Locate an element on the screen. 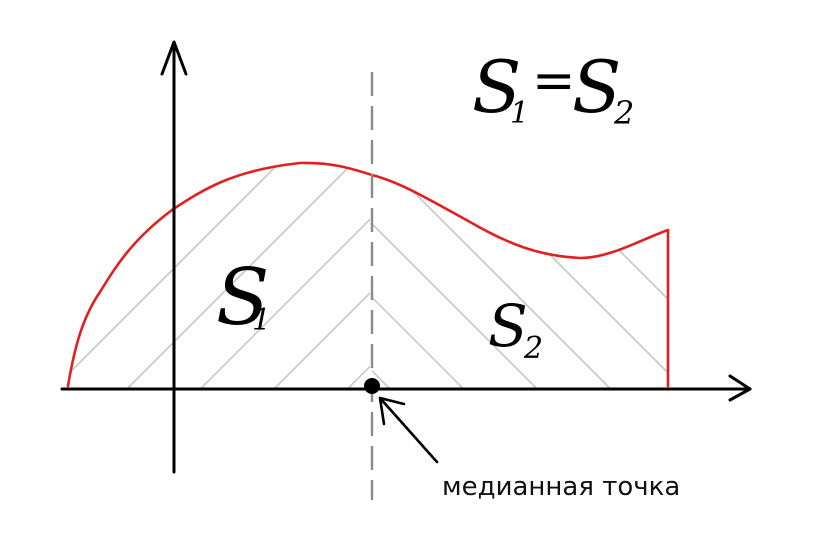 The height and width of the screenshot is (555, 817). median-pointer-arrow-icon is located at coordinates (408, 430).